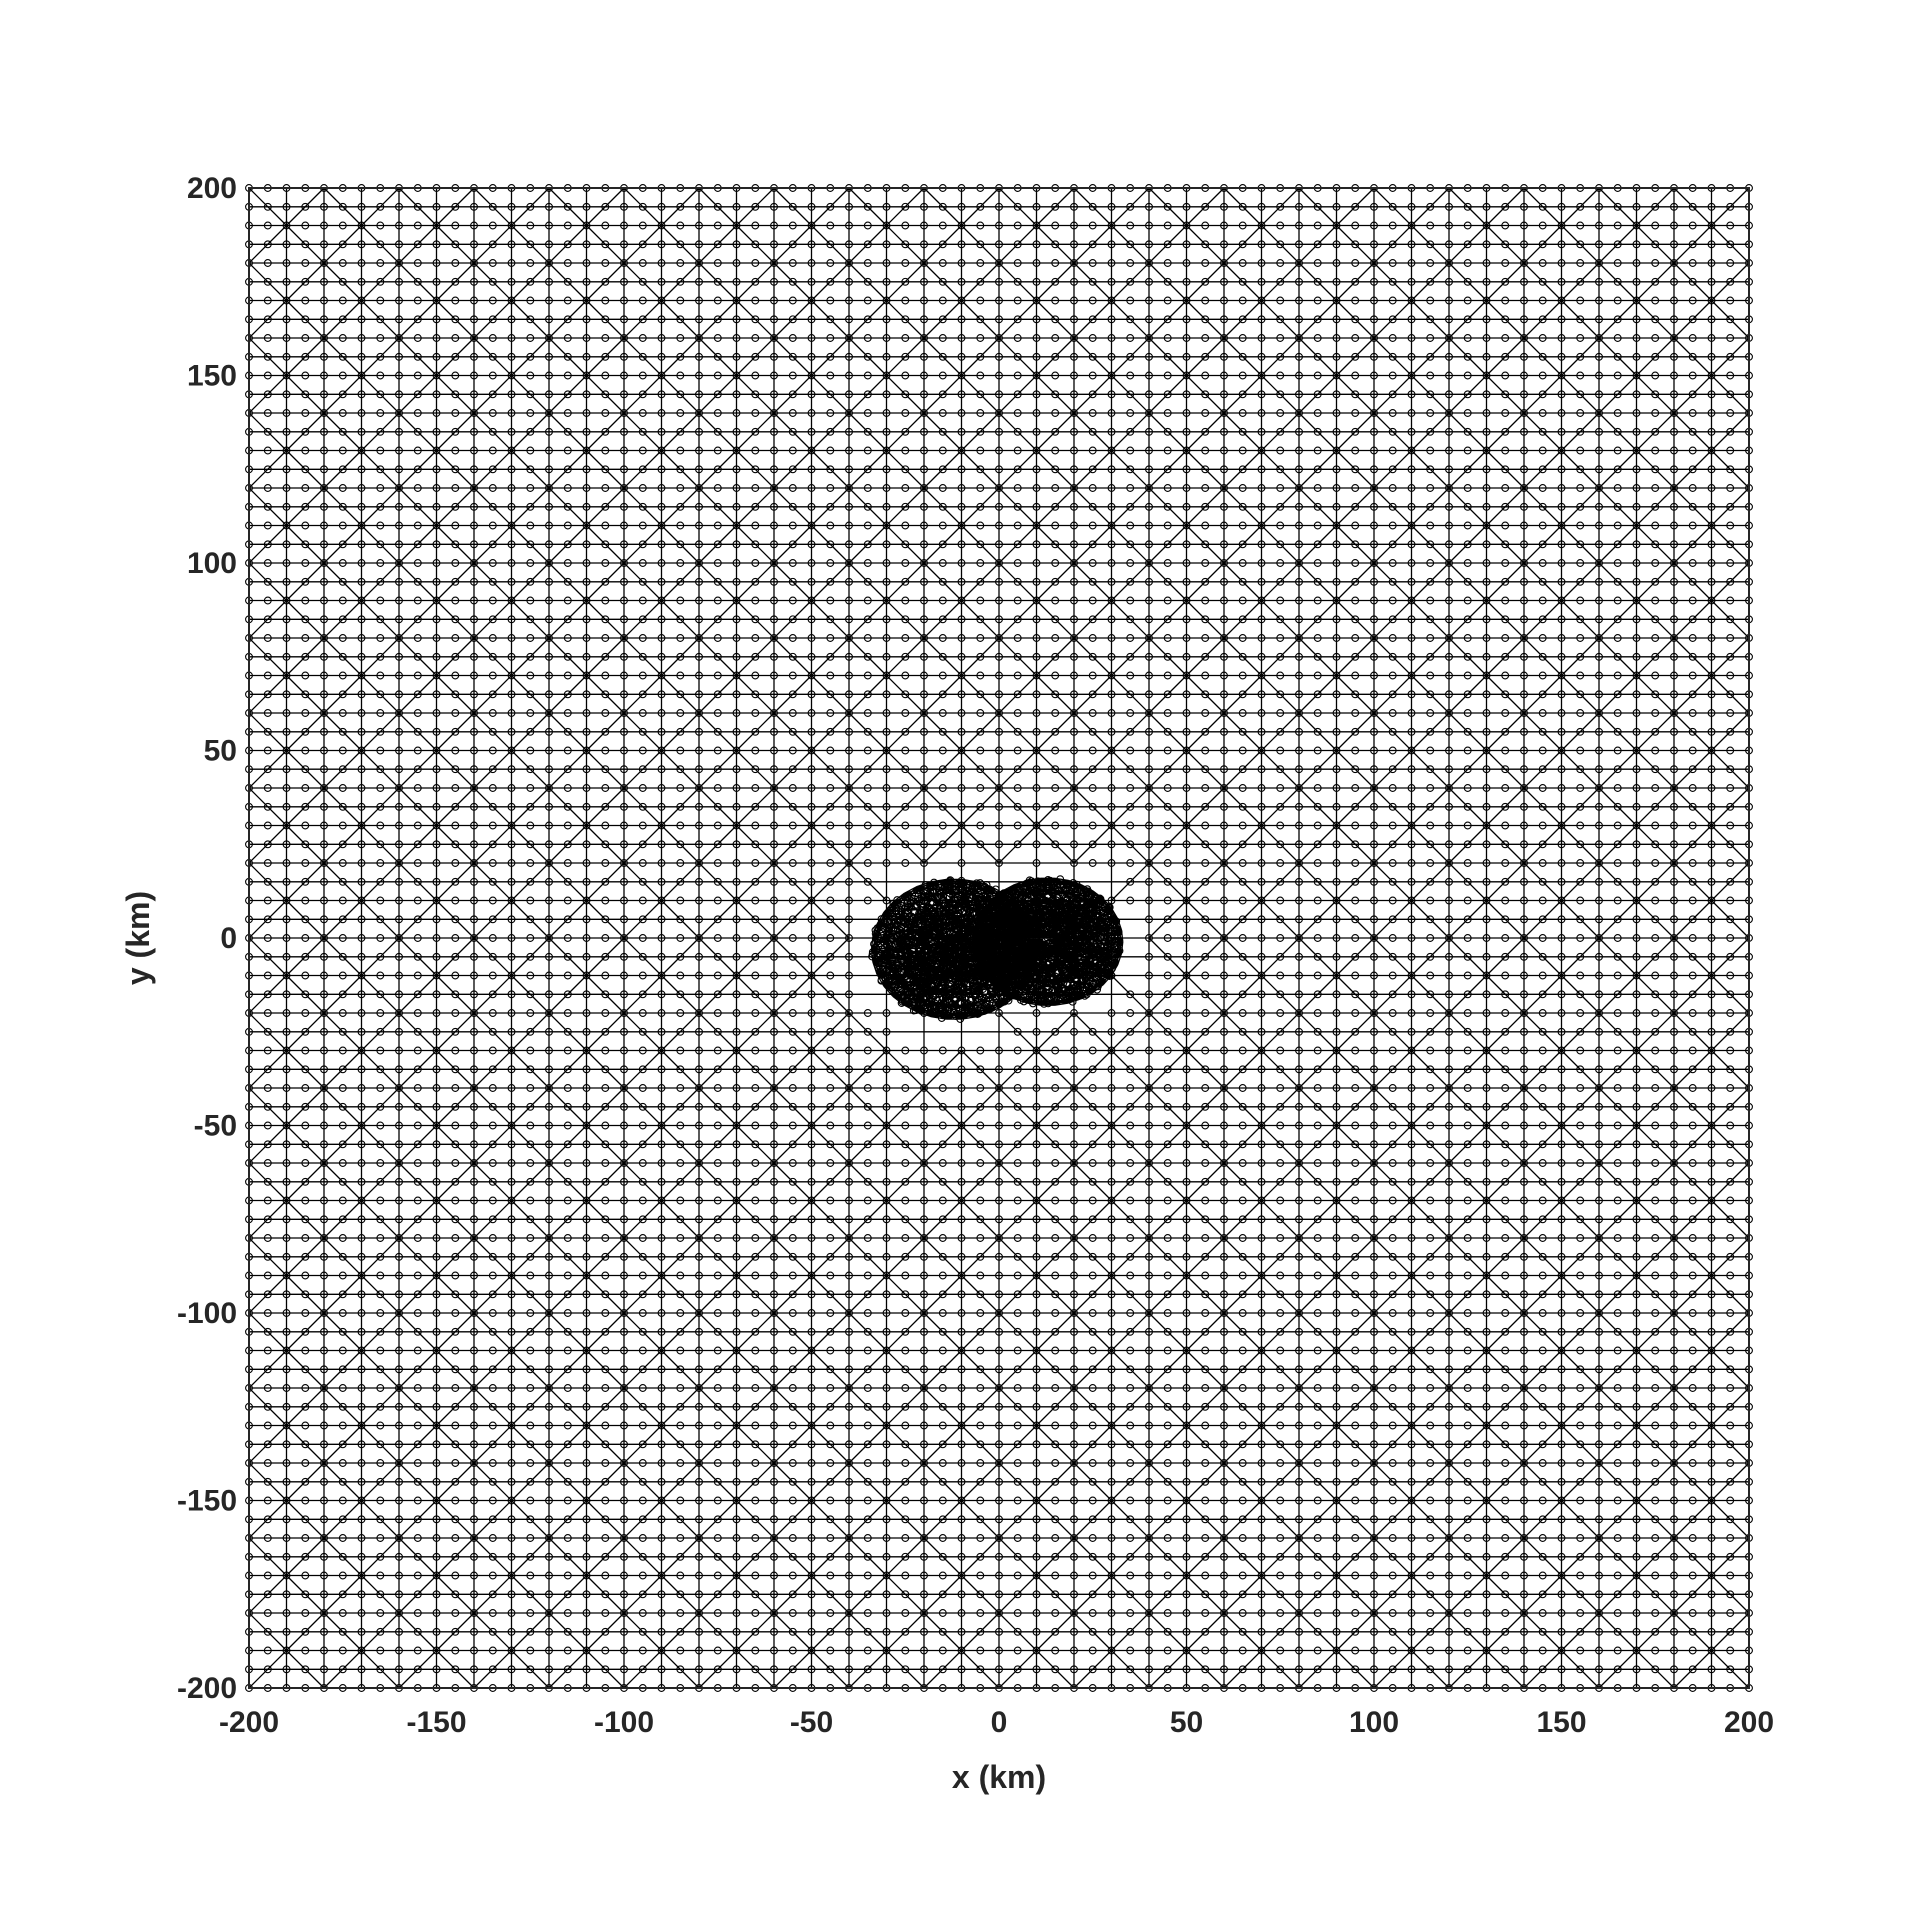  Describe the element at coordinates (1374, 1722) in the screenshot. I see `x-tick-label: 100` at that location.